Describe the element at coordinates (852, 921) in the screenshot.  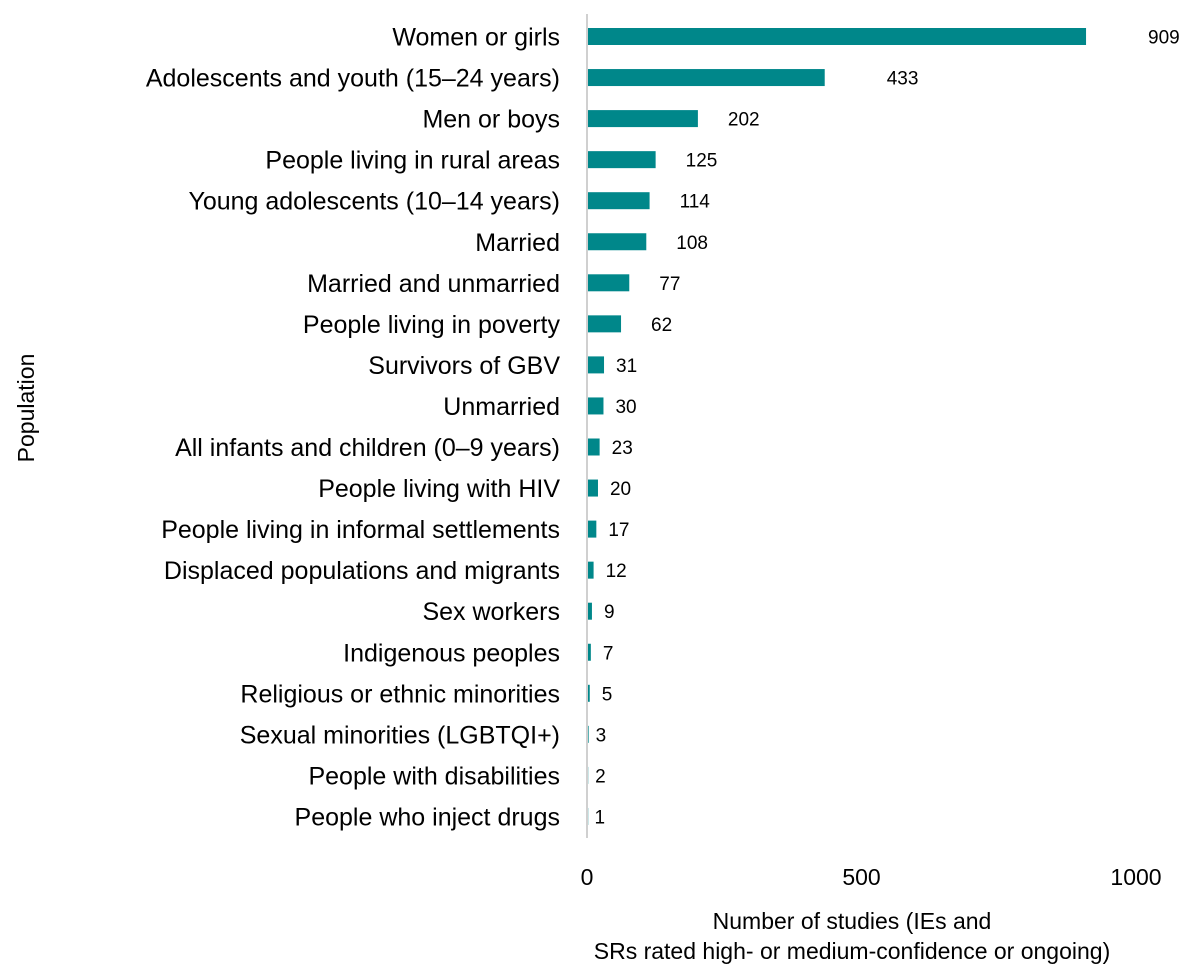
I see `x-axis-title-line1: Number of studies (IEs and` at that location.